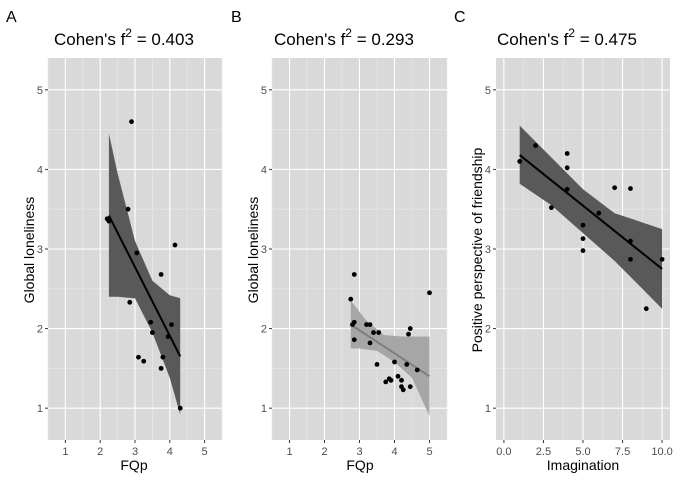 Image resolution: width=685 pixels, height=486 pixels. What do you see at coordinates (503, 452) in the screenshot?
I see `x-tick-label: 0.0` at bounding box center [503, 452].